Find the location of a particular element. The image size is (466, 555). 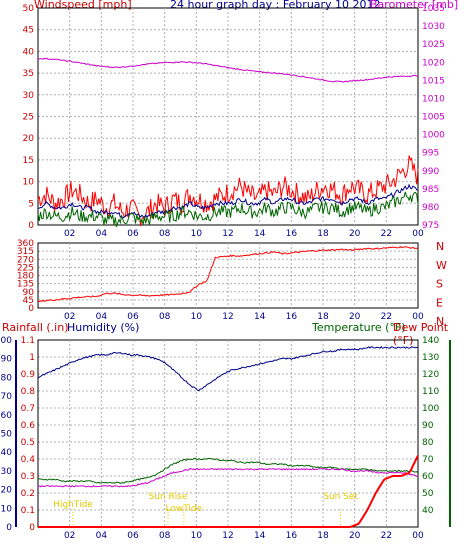

x-tick-label-3: 06 is located at coordinates (133, 536).